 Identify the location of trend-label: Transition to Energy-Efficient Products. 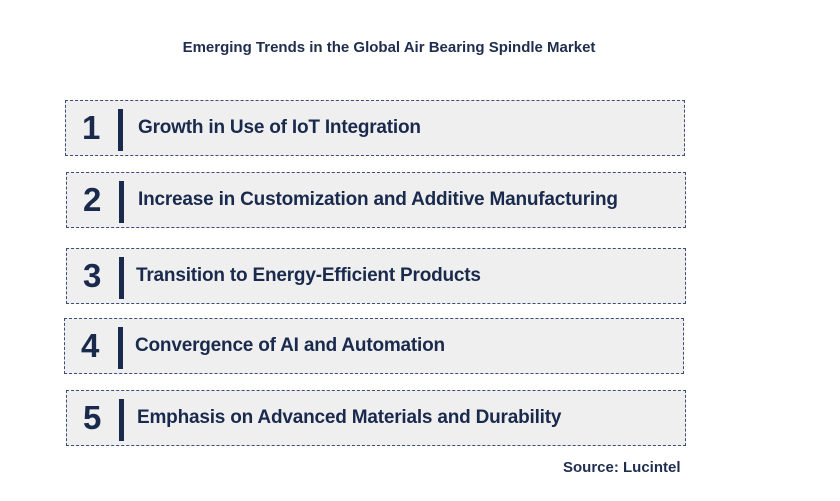
(308, 275).